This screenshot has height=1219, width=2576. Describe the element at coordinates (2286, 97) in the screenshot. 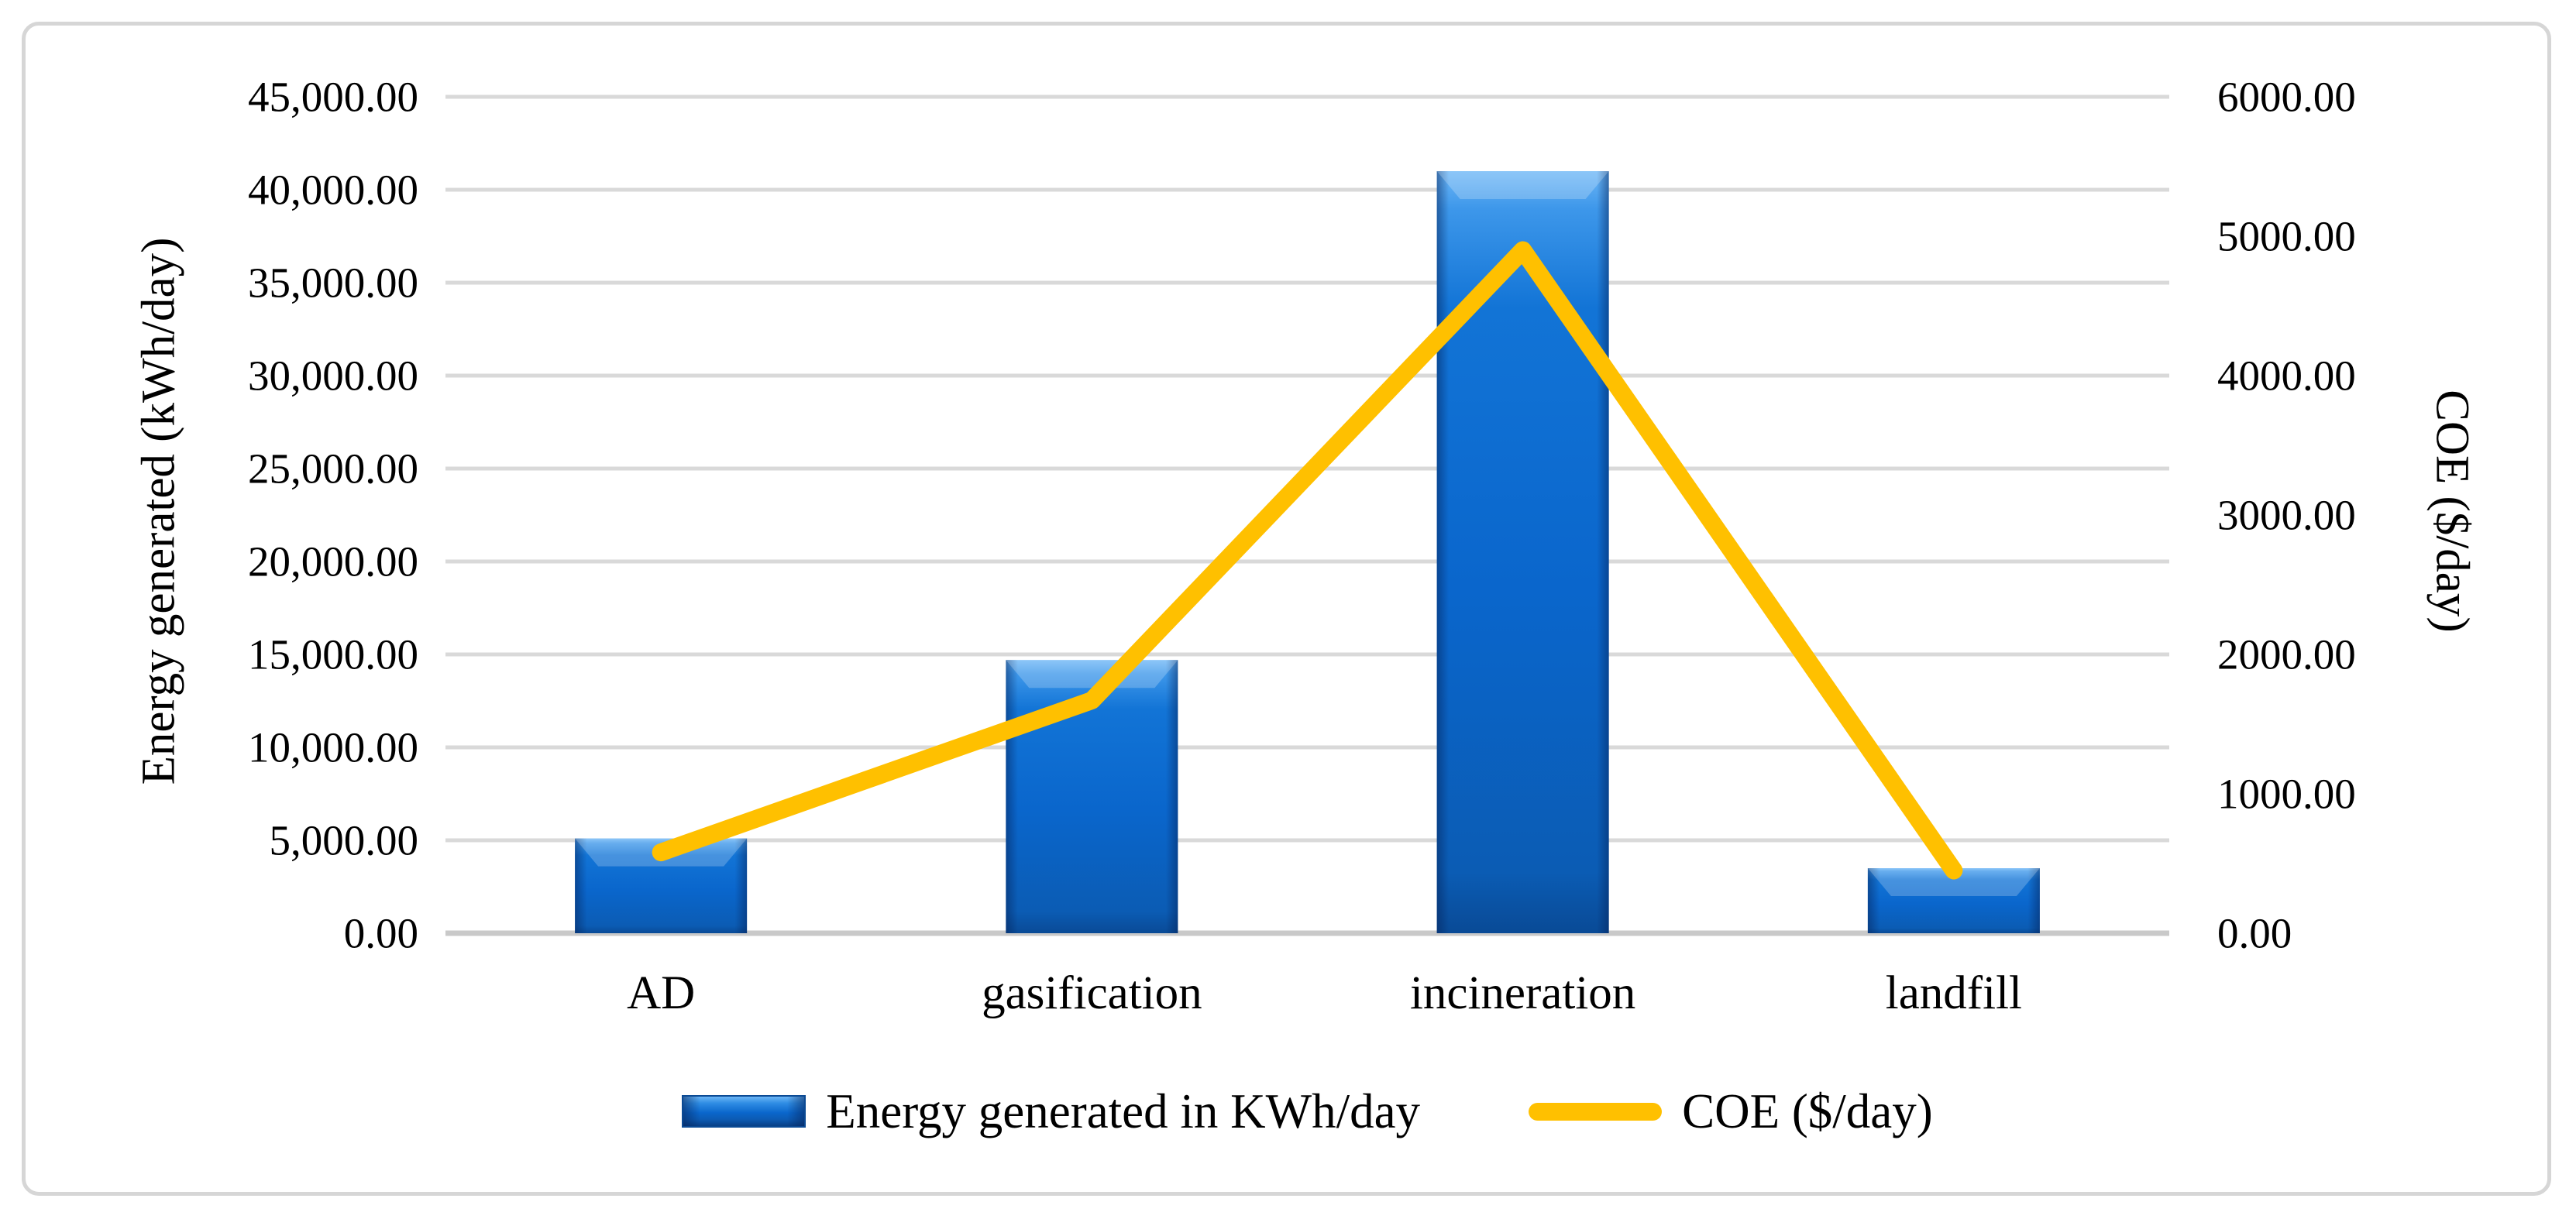

I see `right-axis-tick-label: 6000.00` at that location.